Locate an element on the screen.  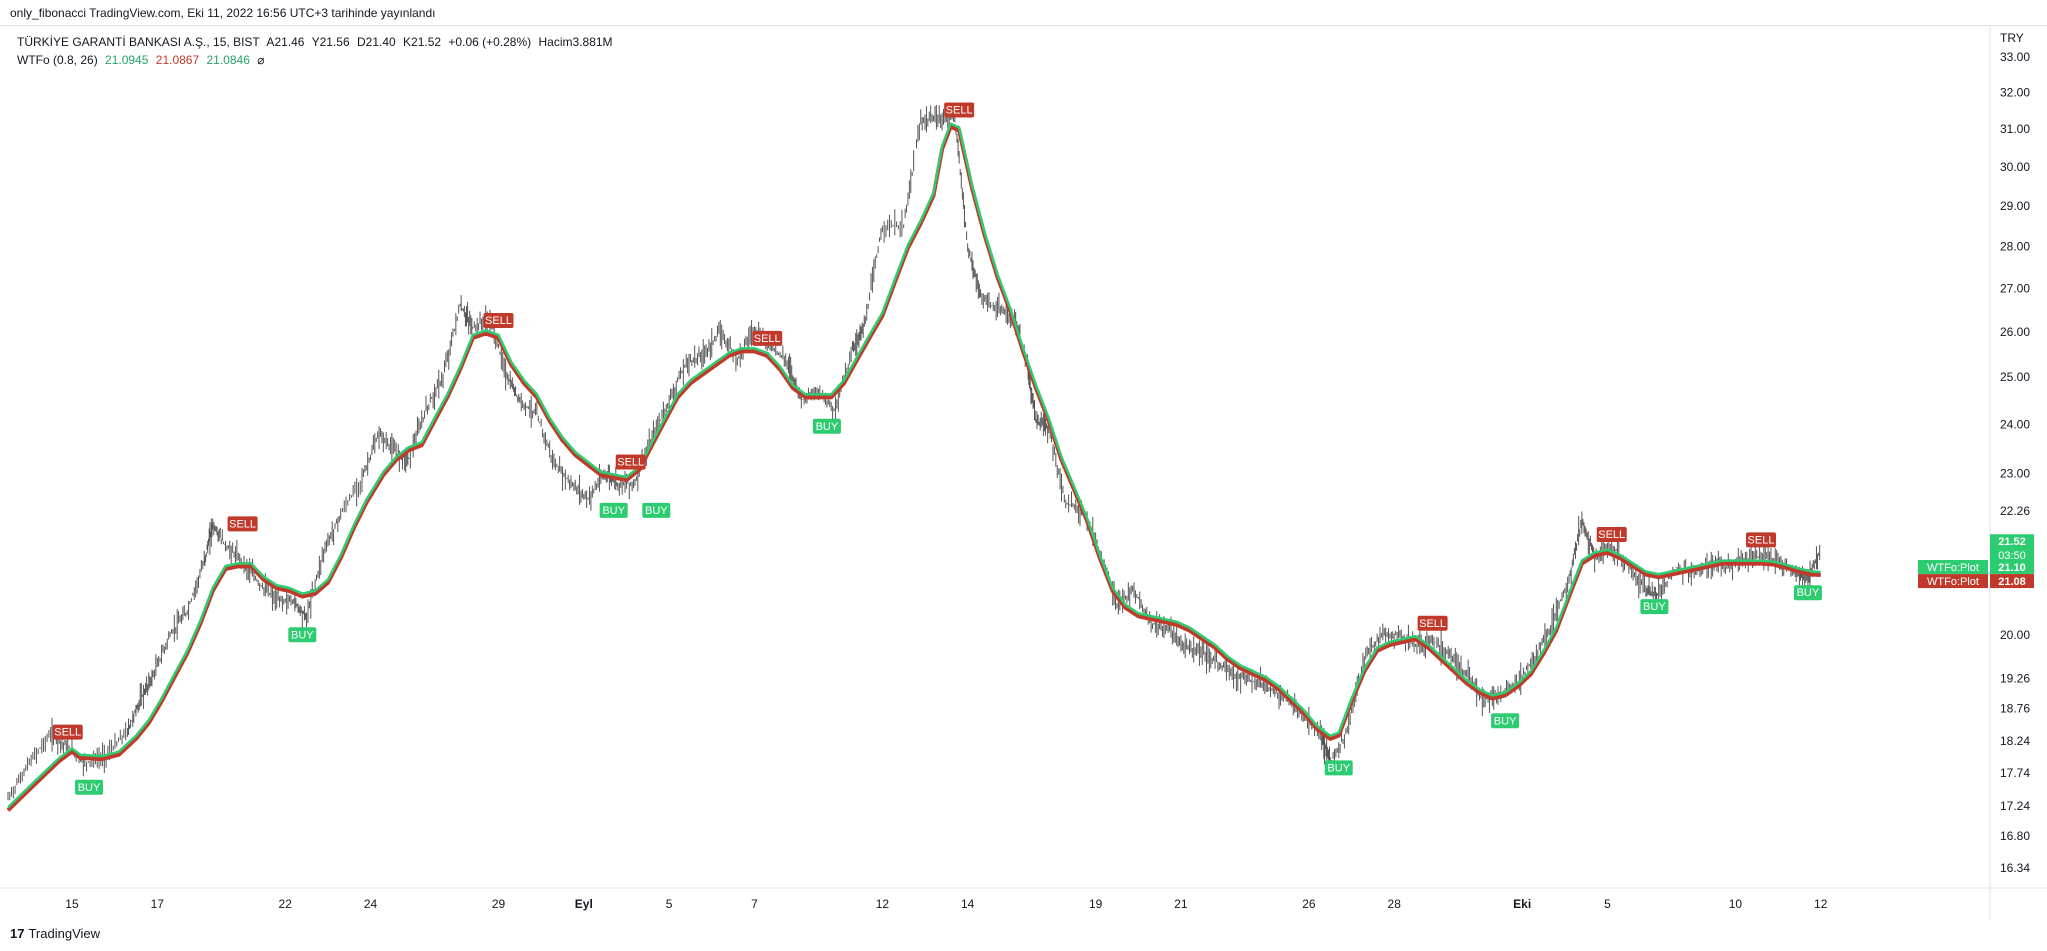
footer: 17 TradingView is located at coordinates (1023, 935).